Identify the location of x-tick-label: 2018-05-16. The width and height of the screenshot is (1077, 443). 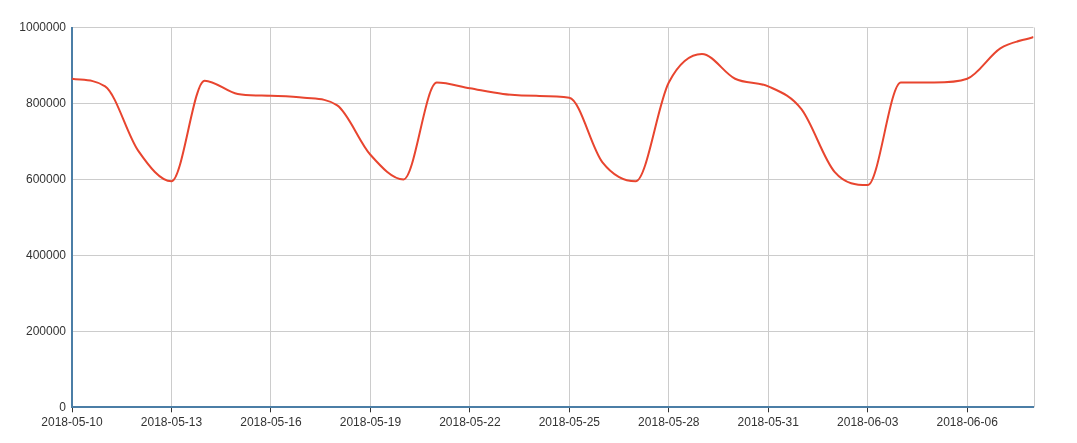
(271, 421).